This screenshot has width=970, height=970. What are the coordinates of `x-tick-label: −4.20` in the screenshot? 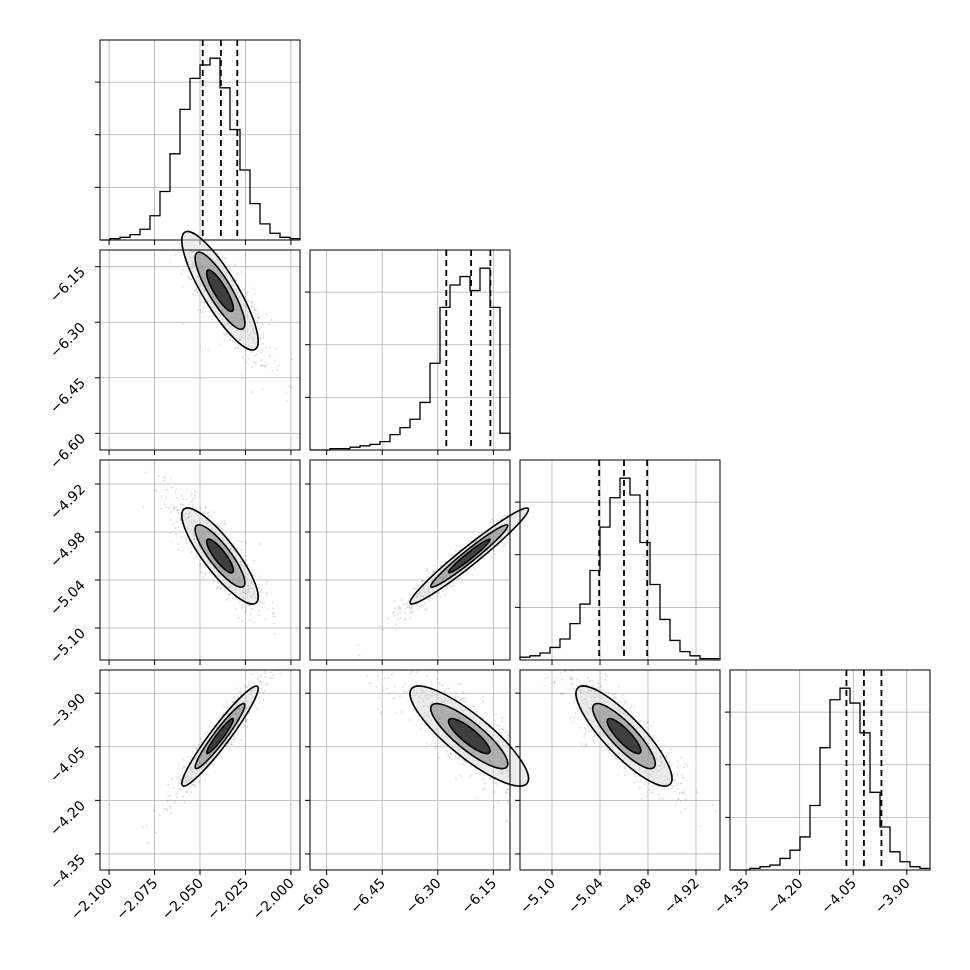 It's located at (786, 897).